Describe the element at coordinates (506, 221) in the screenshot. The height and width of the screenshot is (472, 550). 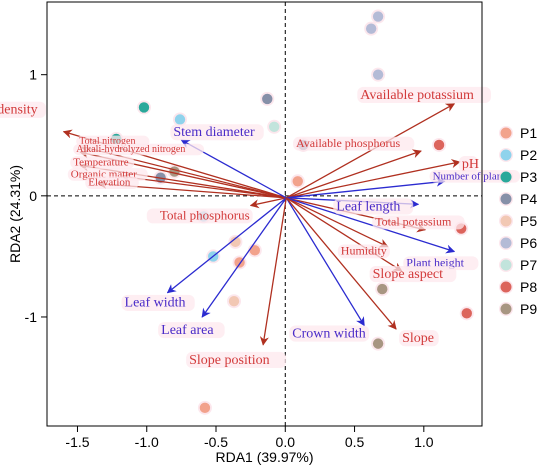
I see `legend-marker-p5` at that location.